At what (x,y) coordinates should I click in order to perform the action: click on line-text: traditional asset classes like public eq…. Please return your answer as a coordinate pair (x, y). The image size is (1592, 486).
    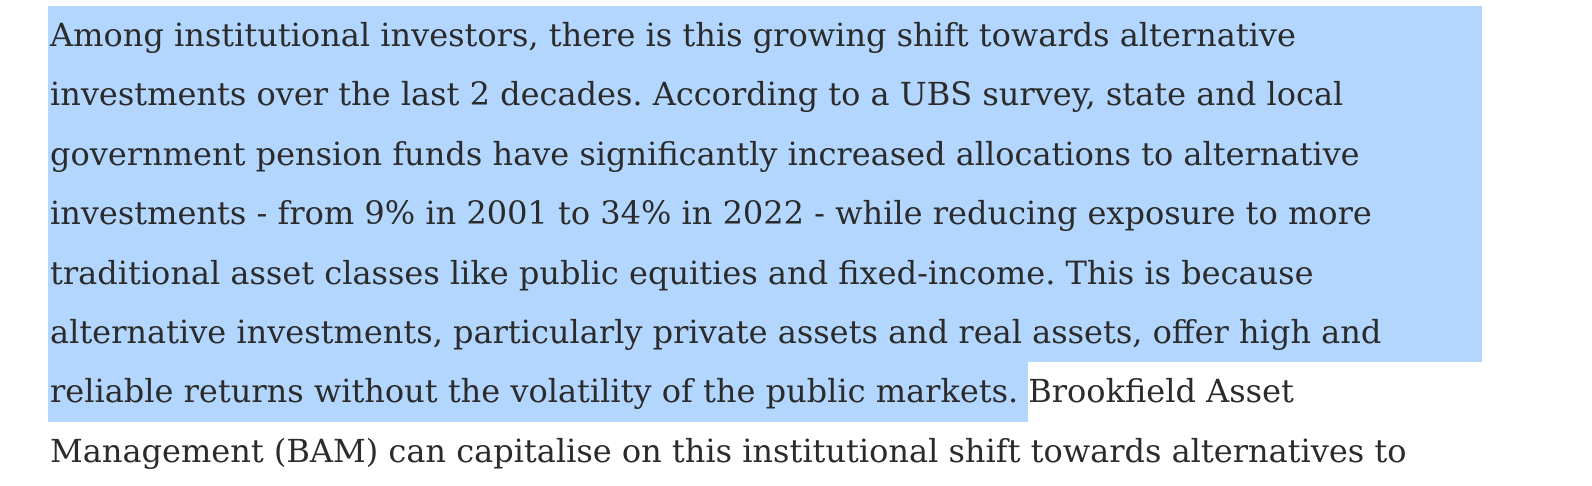
    Looking at the image, I should click on (682, 272).